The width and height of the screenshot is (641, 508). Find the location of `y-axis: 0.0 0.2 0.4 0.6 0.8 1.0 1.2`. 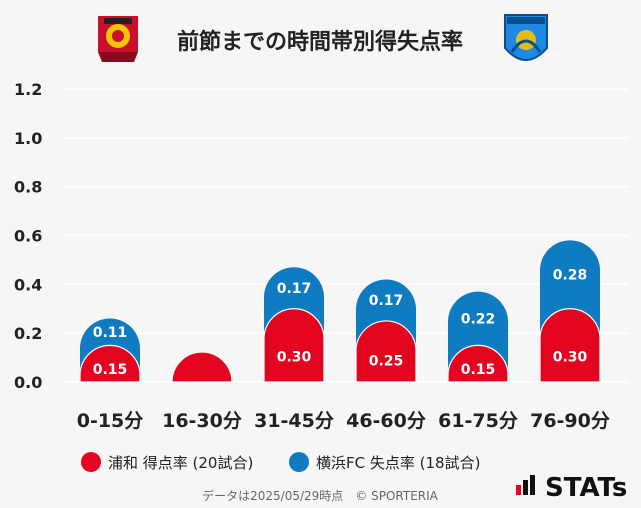

y-axis: 0.0 0.2 0.4 0.6 0.8 1.0 1.2 is located at coordinates (28, 236).